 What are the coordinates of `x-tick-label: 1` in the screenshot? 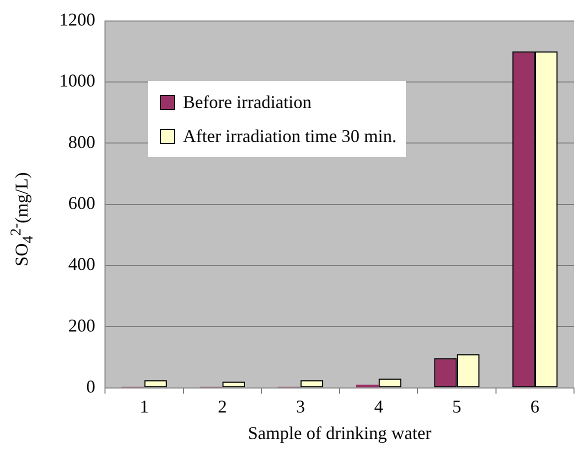 It's located at (144, 406).